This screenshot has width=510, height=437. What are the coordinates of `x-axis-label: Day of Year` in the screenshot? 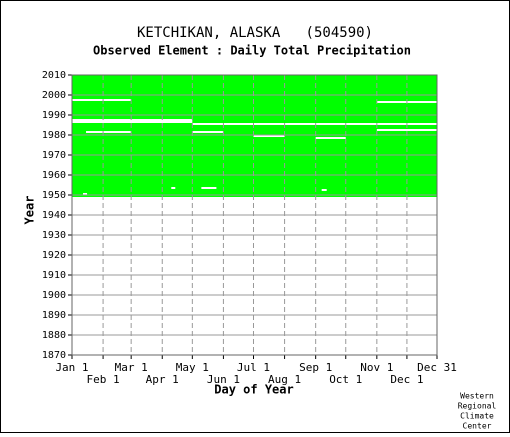 It's located at (253, 390).